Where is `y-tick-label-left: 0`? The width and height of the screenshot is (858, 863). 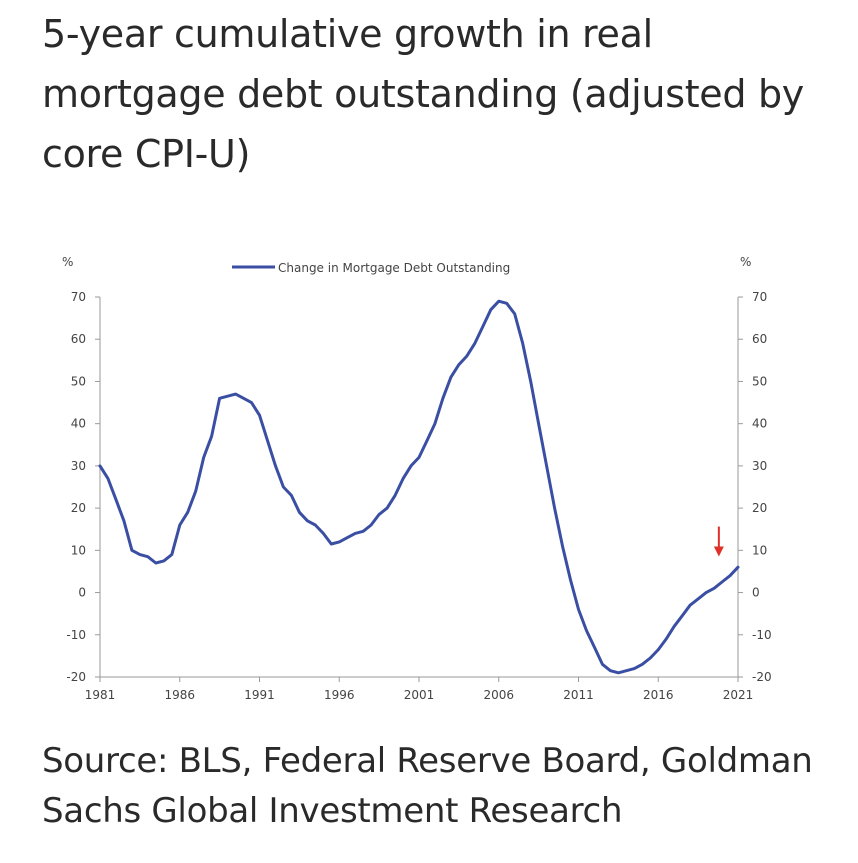
y-tick-label-left: 0 is located at coordinates (82, 593).